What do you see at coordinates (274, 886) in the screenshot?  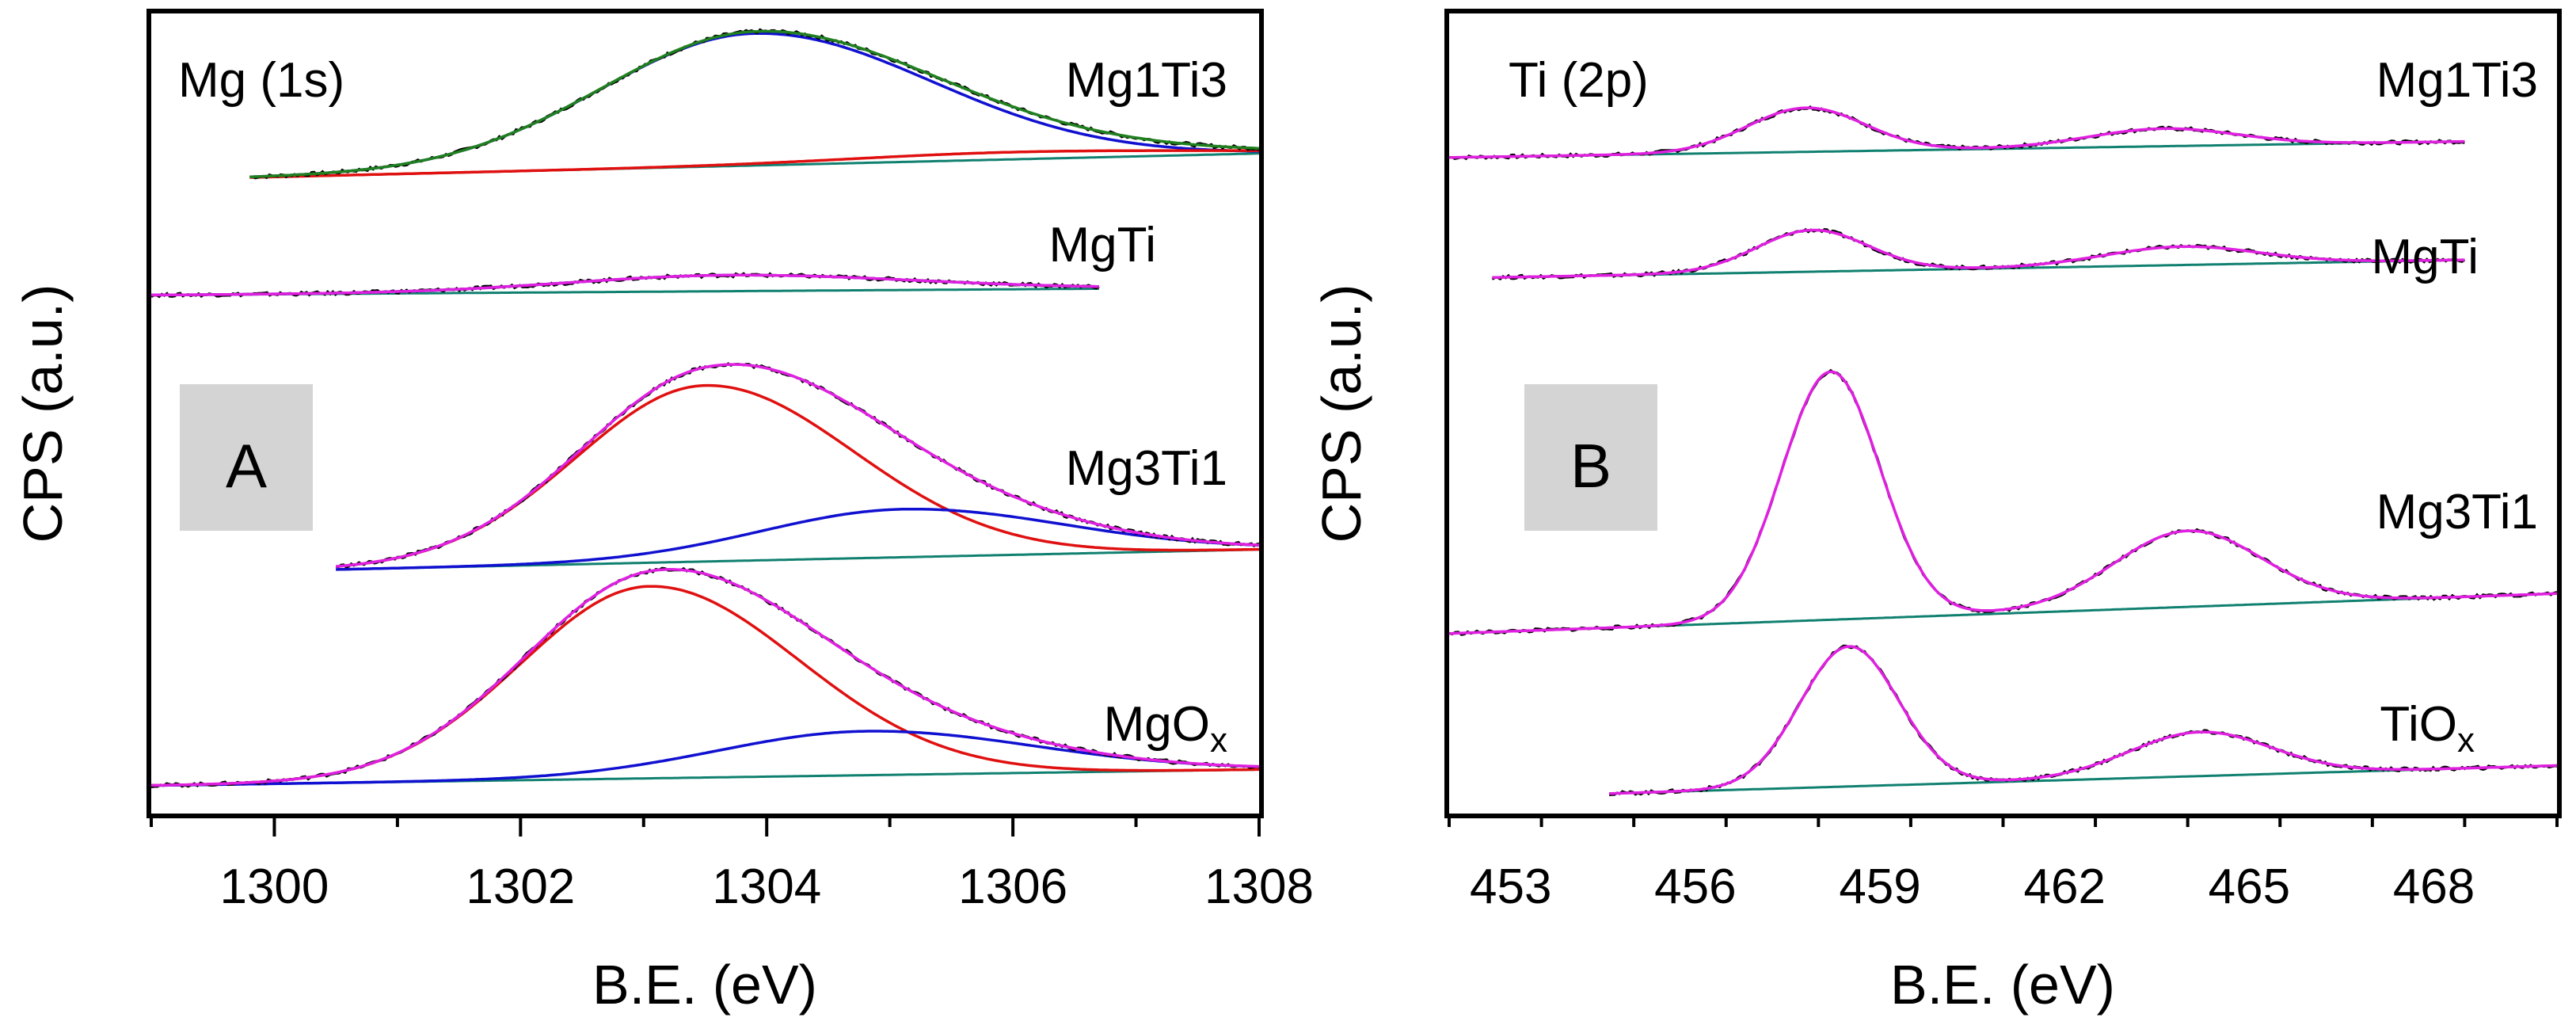 I see `x-tick-label: 1300` at bounding box center [274, 886].